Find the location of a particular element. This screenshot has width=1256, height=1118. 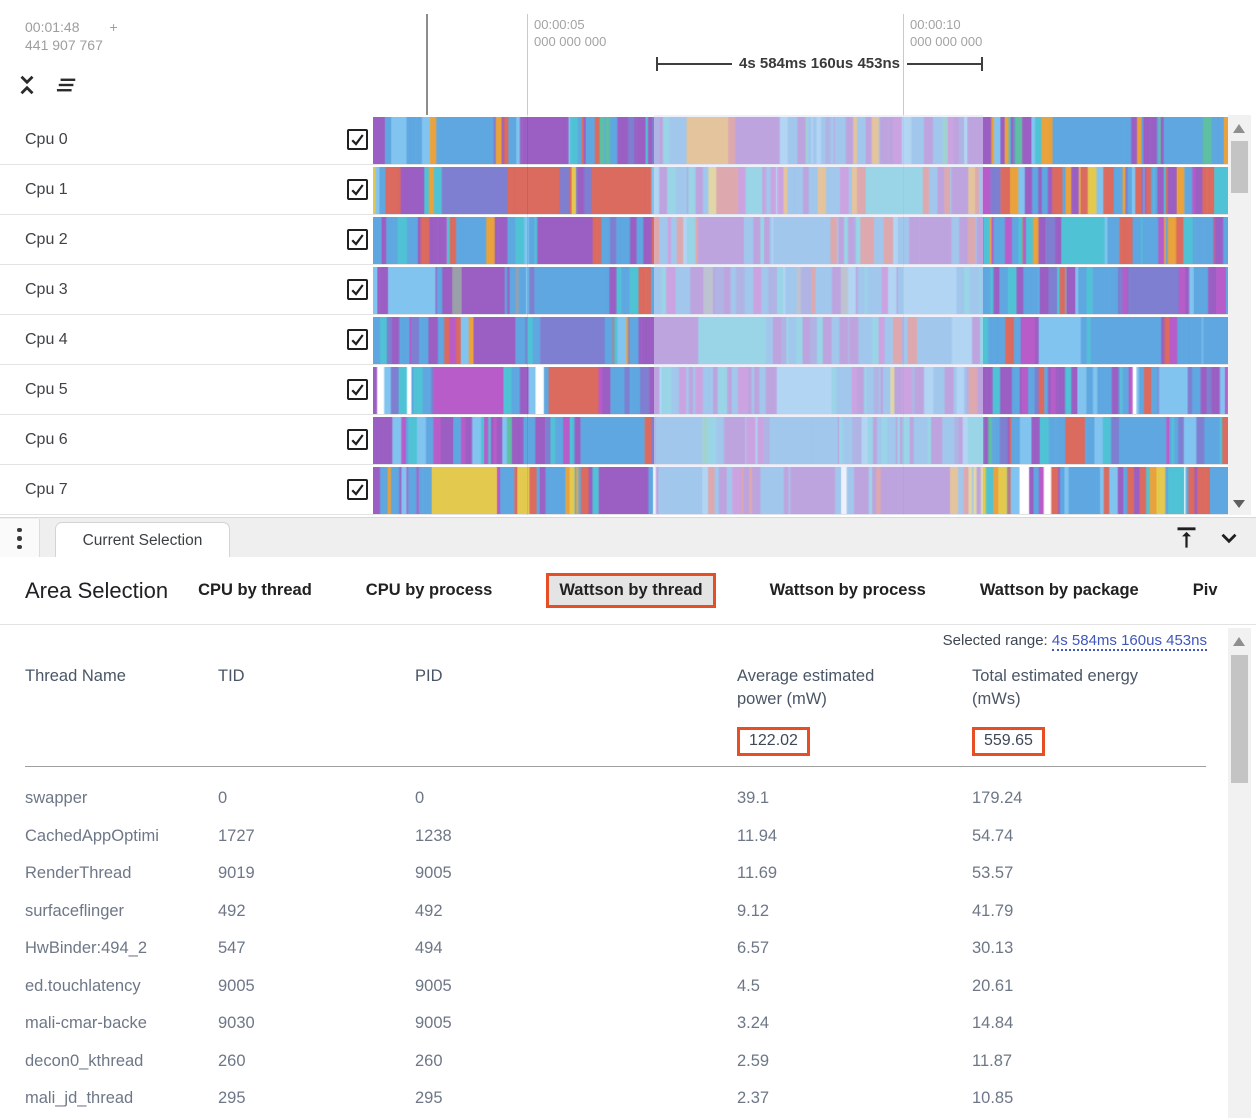

track-label: Cpu 0 is located at coordinates (46, 139).